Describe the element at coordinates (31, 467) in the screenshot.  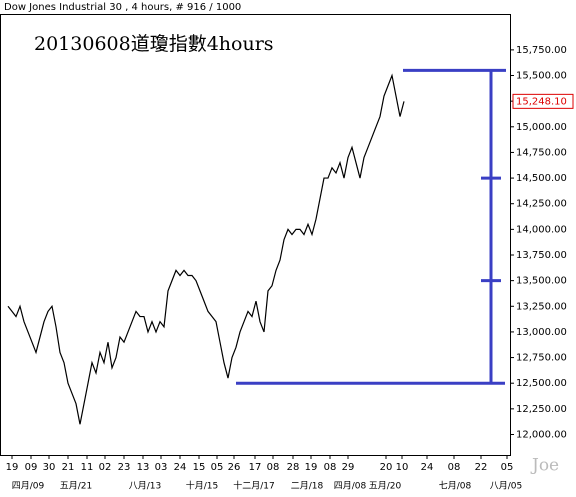
I see `x-tick-label: 09` at that location.